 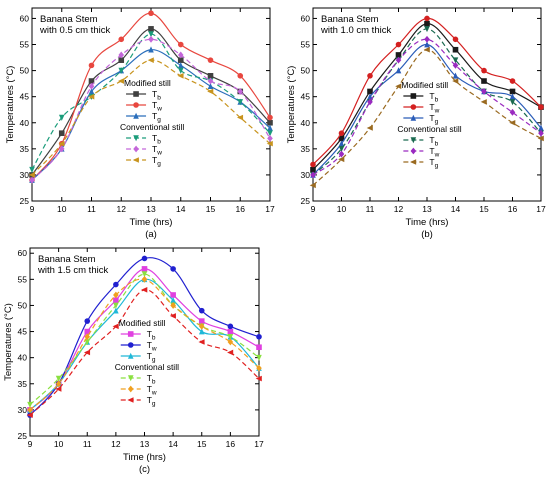 I want to click on series-line-conventional-tw, so click(x=427, y=107).